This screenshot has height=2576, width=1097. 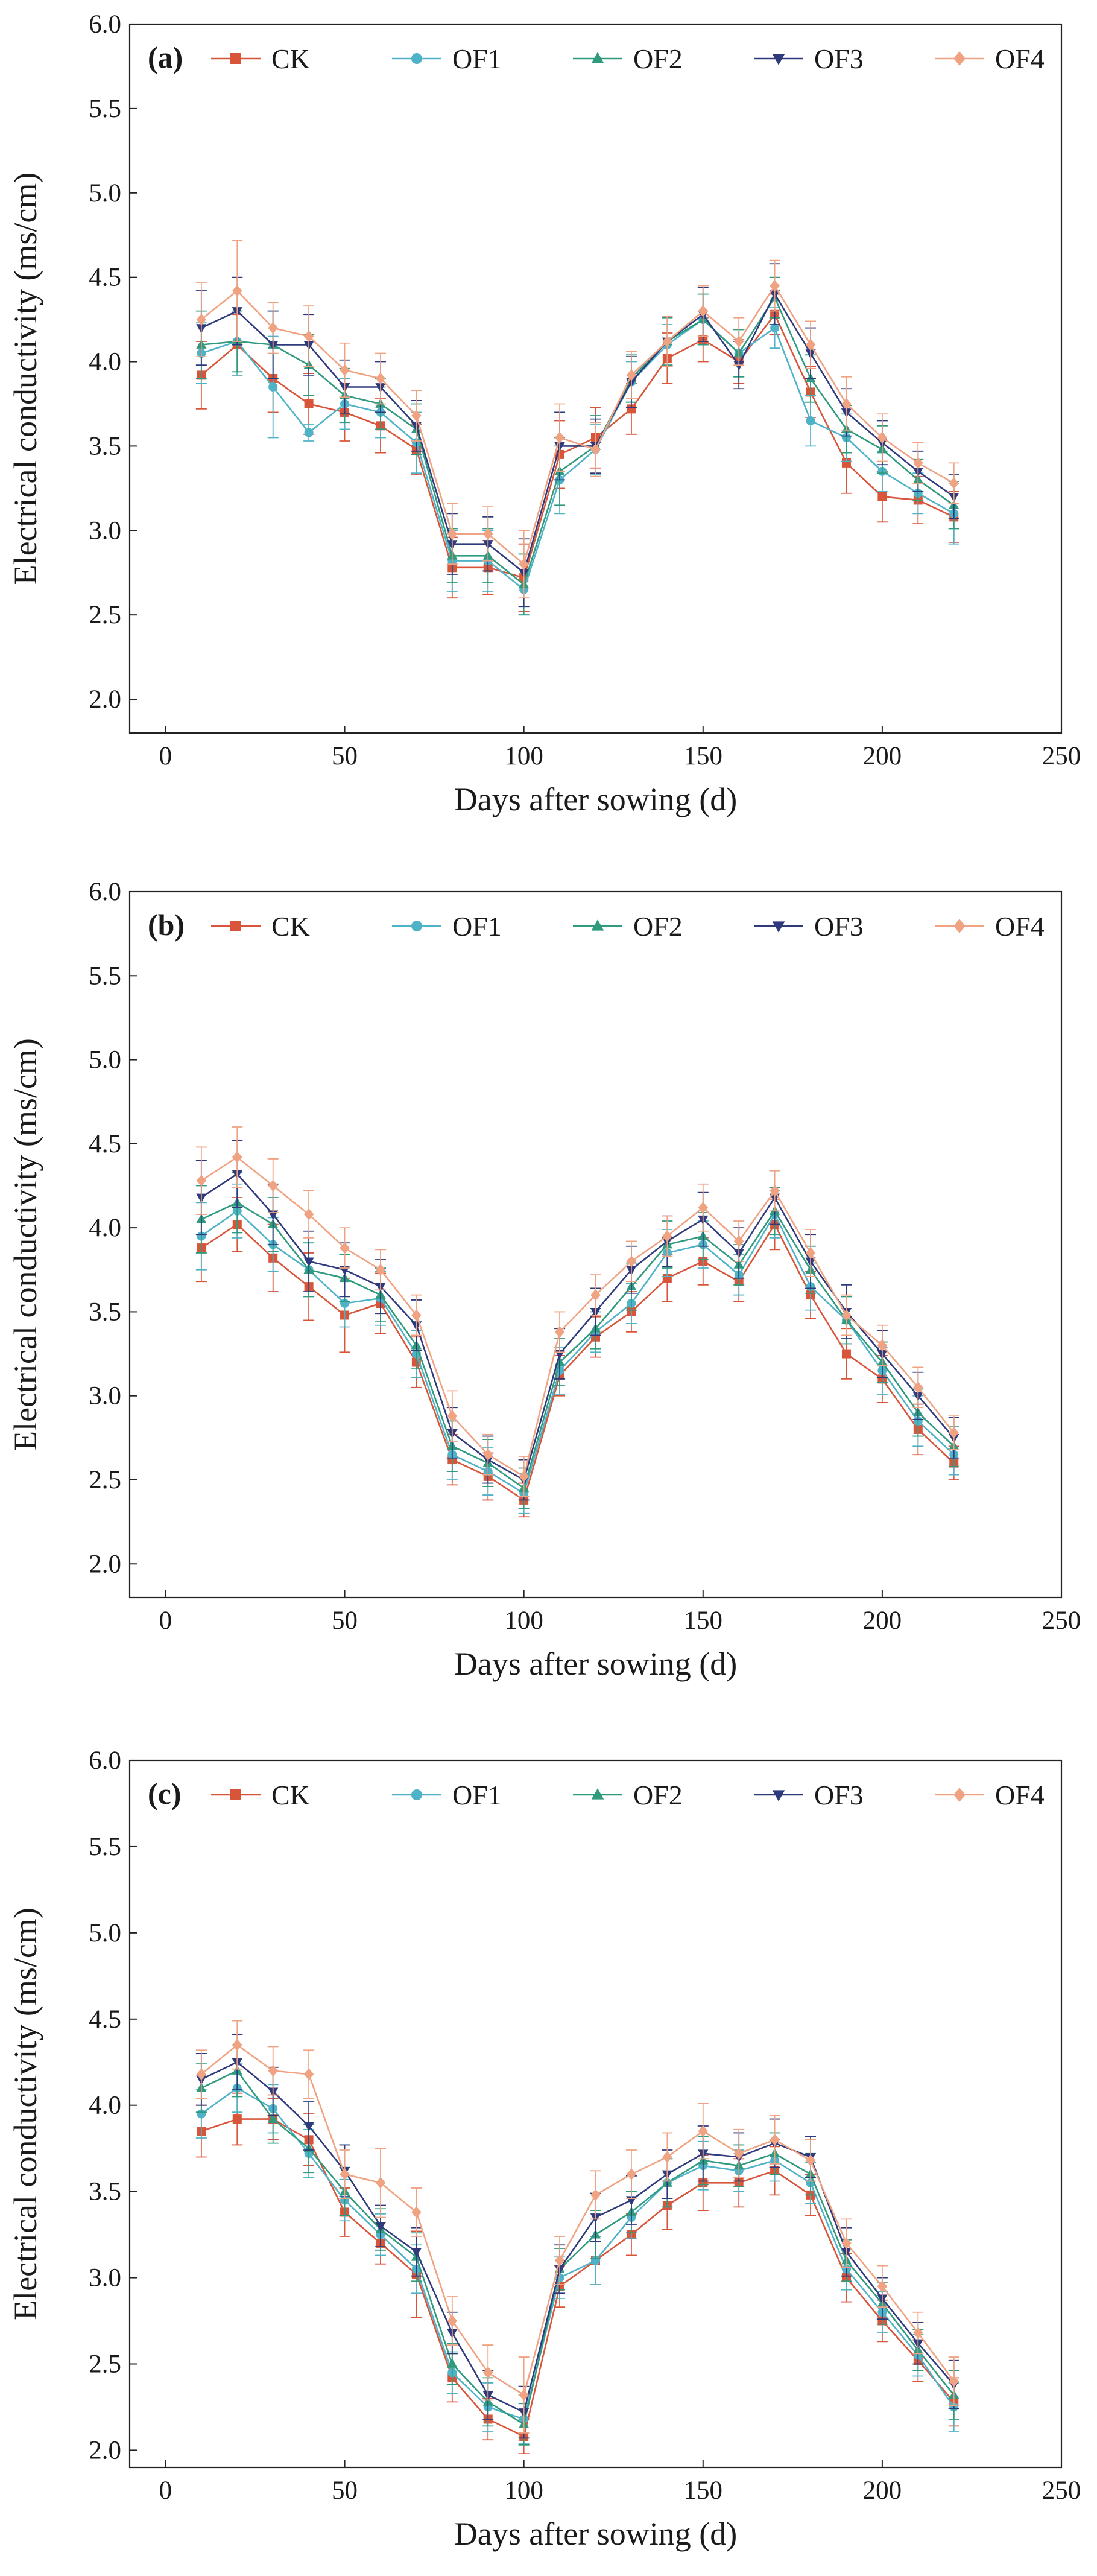 I want to click on panel-label: (c), so click(x=165, y=1794).